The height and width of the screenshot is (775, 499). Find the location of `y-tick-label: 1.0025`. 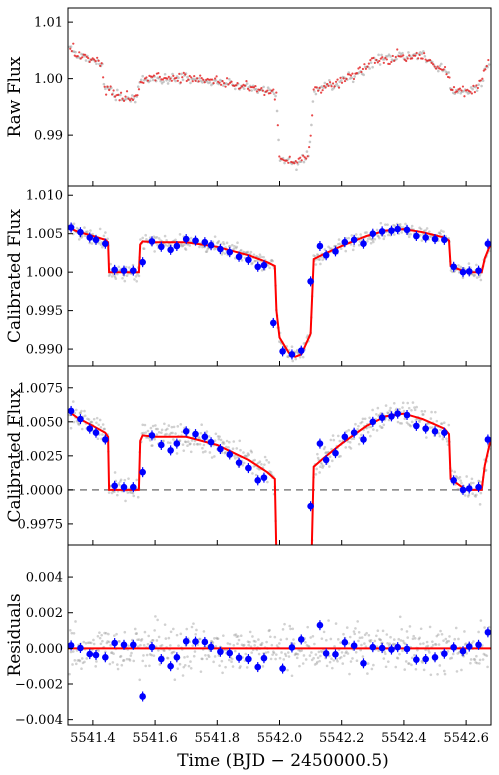

y-tick-label: 1.0025 is located at coordinates (41, 456).